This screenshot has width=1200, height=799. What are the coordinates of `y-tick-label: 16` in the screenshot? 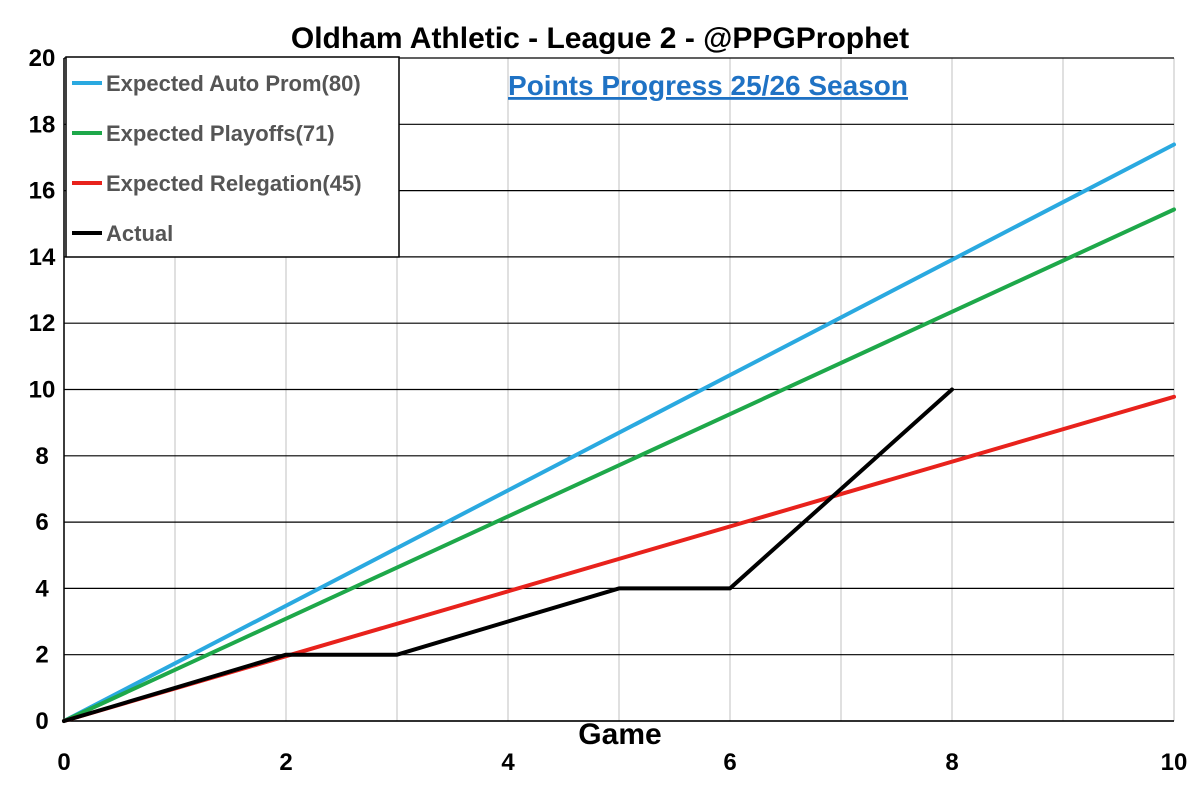 It's located at (42, 191).